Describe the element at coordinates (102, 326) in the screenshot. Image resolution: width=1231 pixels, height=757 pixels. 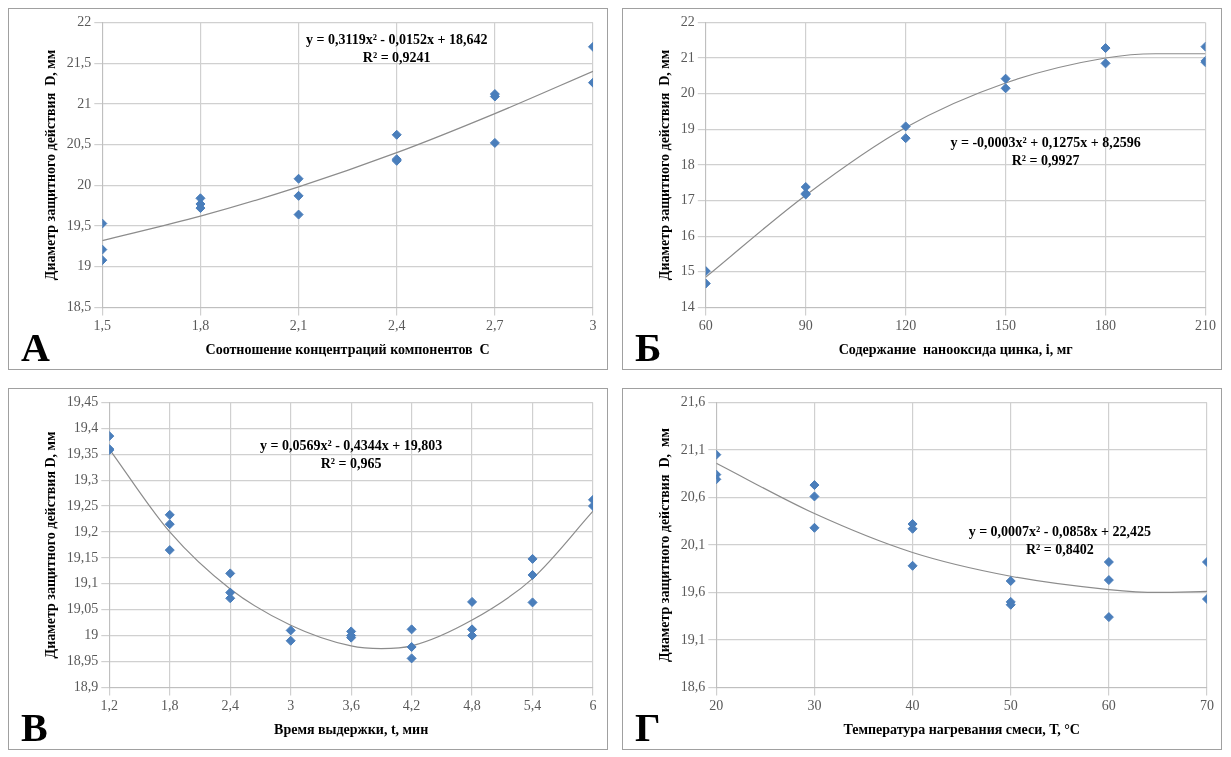
I see `x-tick-label: 1,5` at that location.